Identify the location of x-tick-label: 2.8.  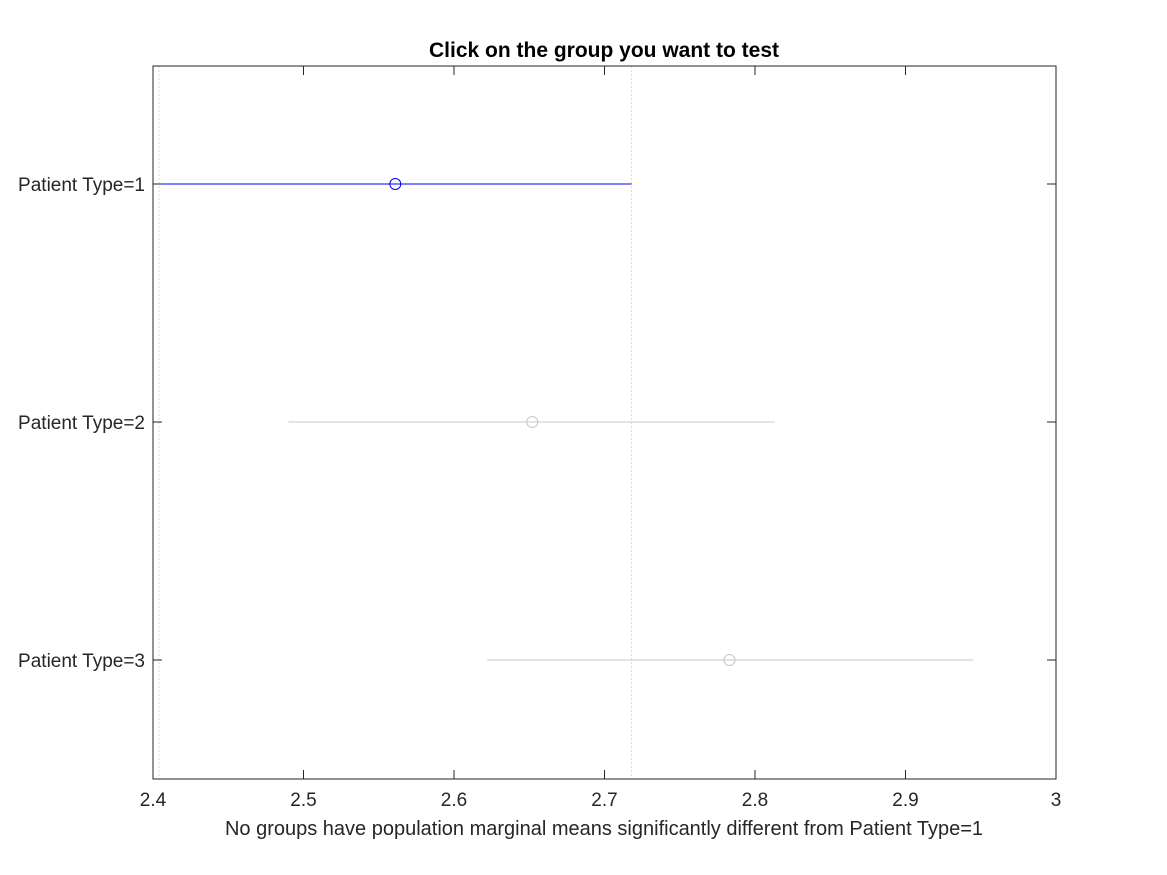
(755, 800).